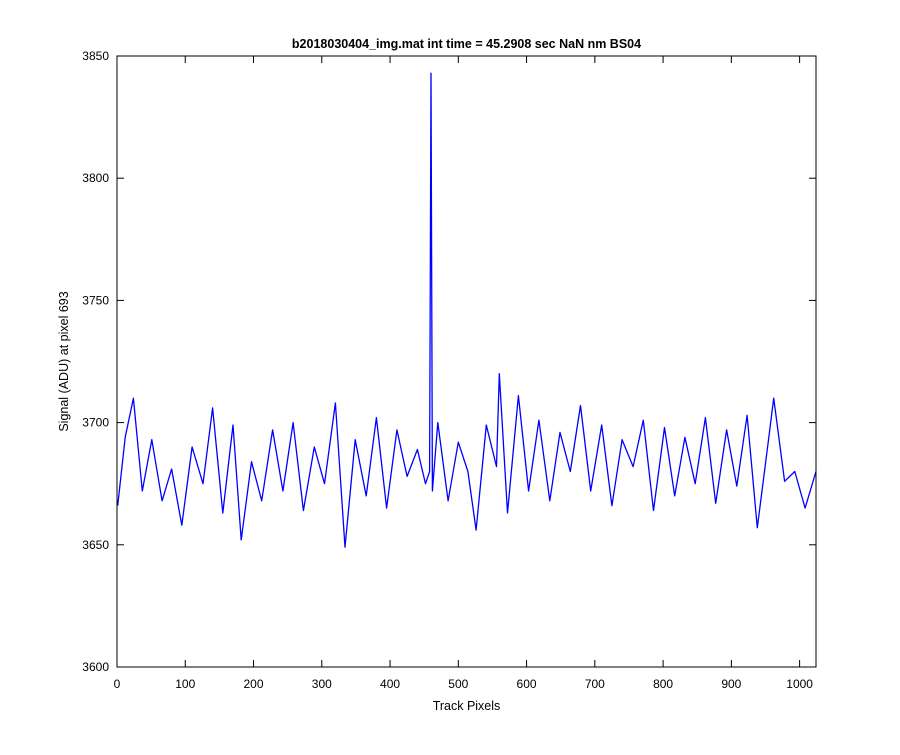 The image size is (900, 755). I want to click on x-tick-label: 400, so click(390, 684).